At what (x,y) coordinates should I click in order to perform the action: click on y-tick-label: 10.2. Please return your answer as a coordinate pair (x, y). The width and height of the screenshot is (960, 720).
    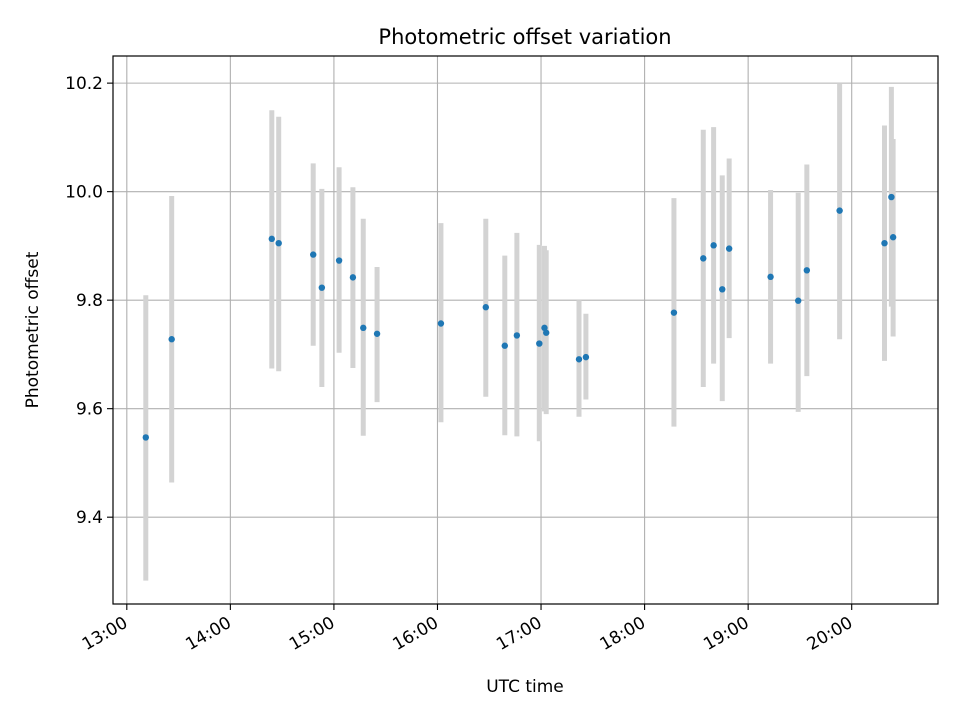
    Looking at the image, I should click on (84, 84).